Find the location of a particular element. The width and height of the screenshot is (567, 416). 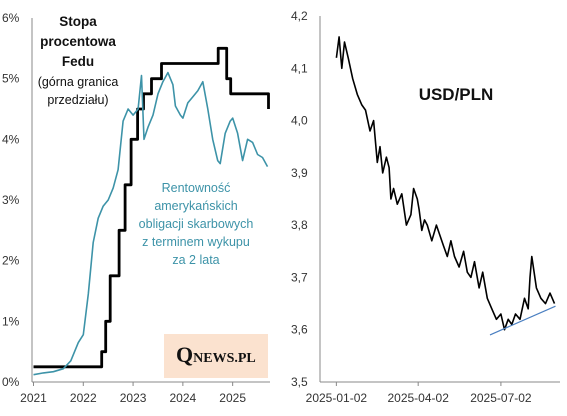

left-x-tick-label: 2022 is located at coordinates (83, 398).